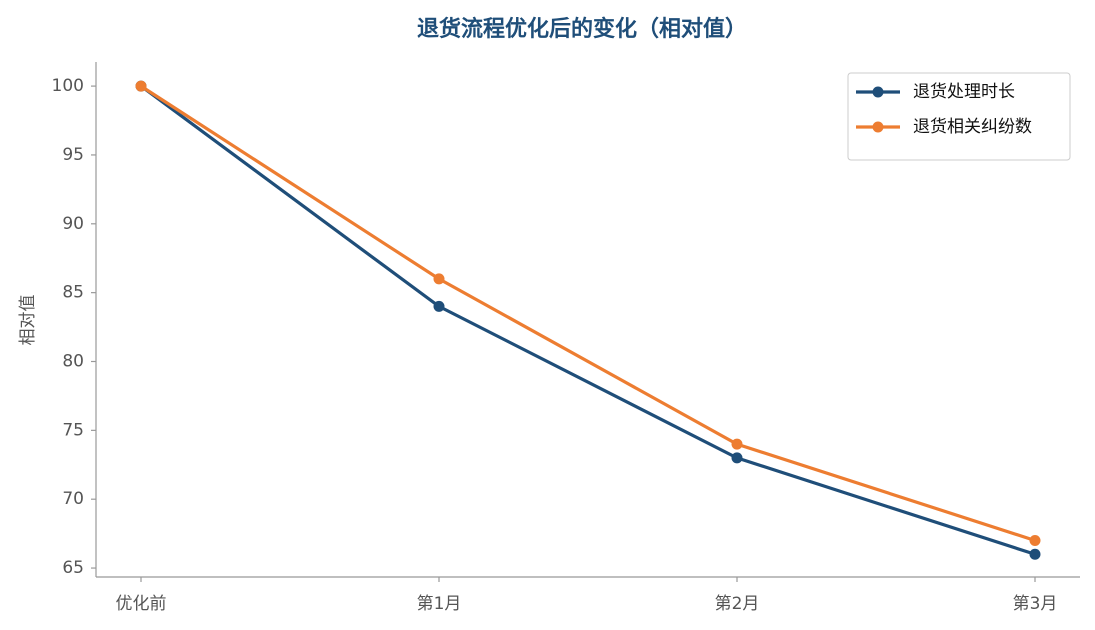 This screenshot has width=1095, height=630. Describe the element at coordinates (964, 92) in the screenshot. I see `legend-label: 退货处理时长` at that location.